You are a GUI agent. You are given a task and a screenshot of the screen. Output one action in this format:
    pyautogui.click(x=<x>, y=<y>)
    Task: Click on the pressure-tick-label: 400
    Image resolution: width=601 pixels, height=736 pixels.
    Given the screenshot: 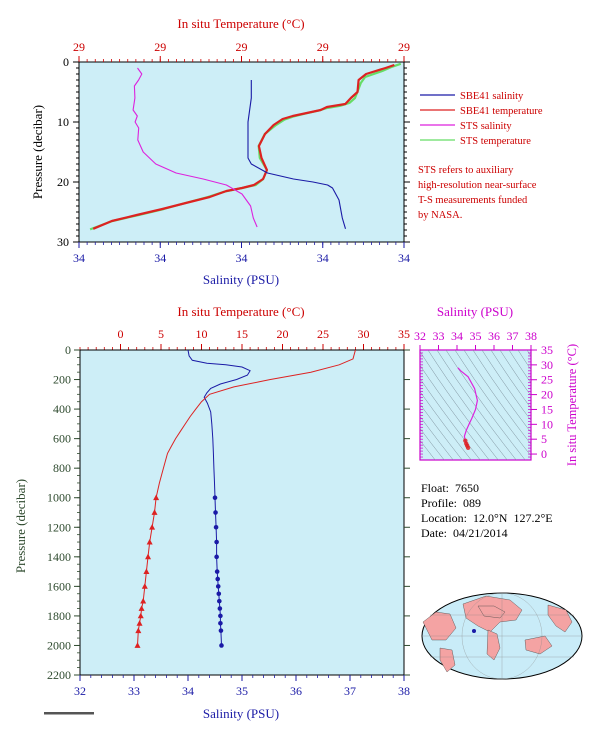 What is the action you would take?
    pyautogui.click(x=62, y=409)
    